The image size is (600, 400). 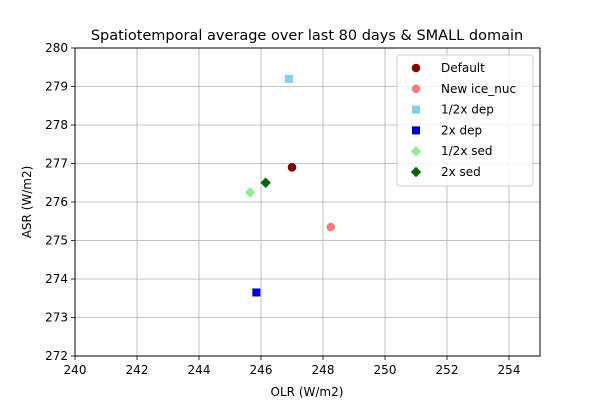 I want to click on y-tick-label: 280, so click(x=56, y=48).